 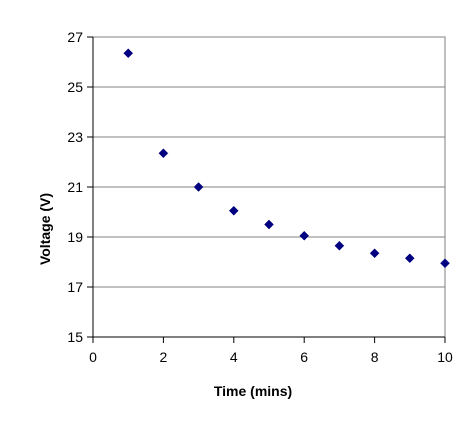 What do you see at coordinates (375, 357) in the screenshot?
I see `x-tick-label: 8` at bounding box center [375, 357].